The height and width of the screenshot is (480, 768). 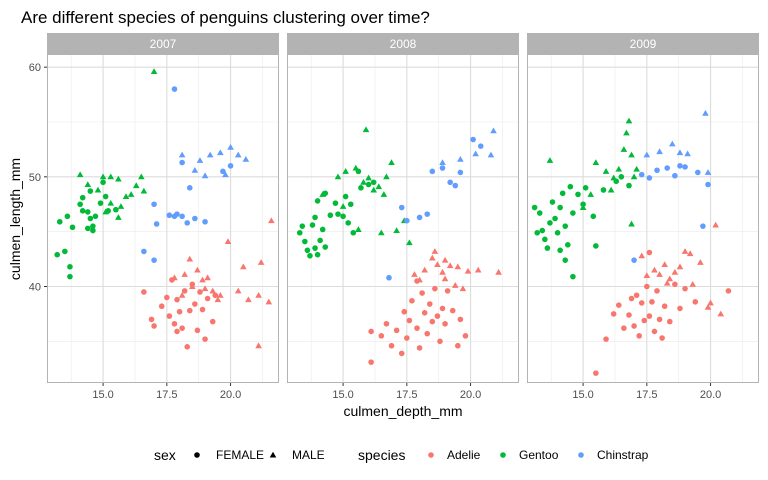 What do you see at coordinates (403, 44) in the screenshot?
I see `facet-strip-label: 2008` at bounding box center [403, 44].